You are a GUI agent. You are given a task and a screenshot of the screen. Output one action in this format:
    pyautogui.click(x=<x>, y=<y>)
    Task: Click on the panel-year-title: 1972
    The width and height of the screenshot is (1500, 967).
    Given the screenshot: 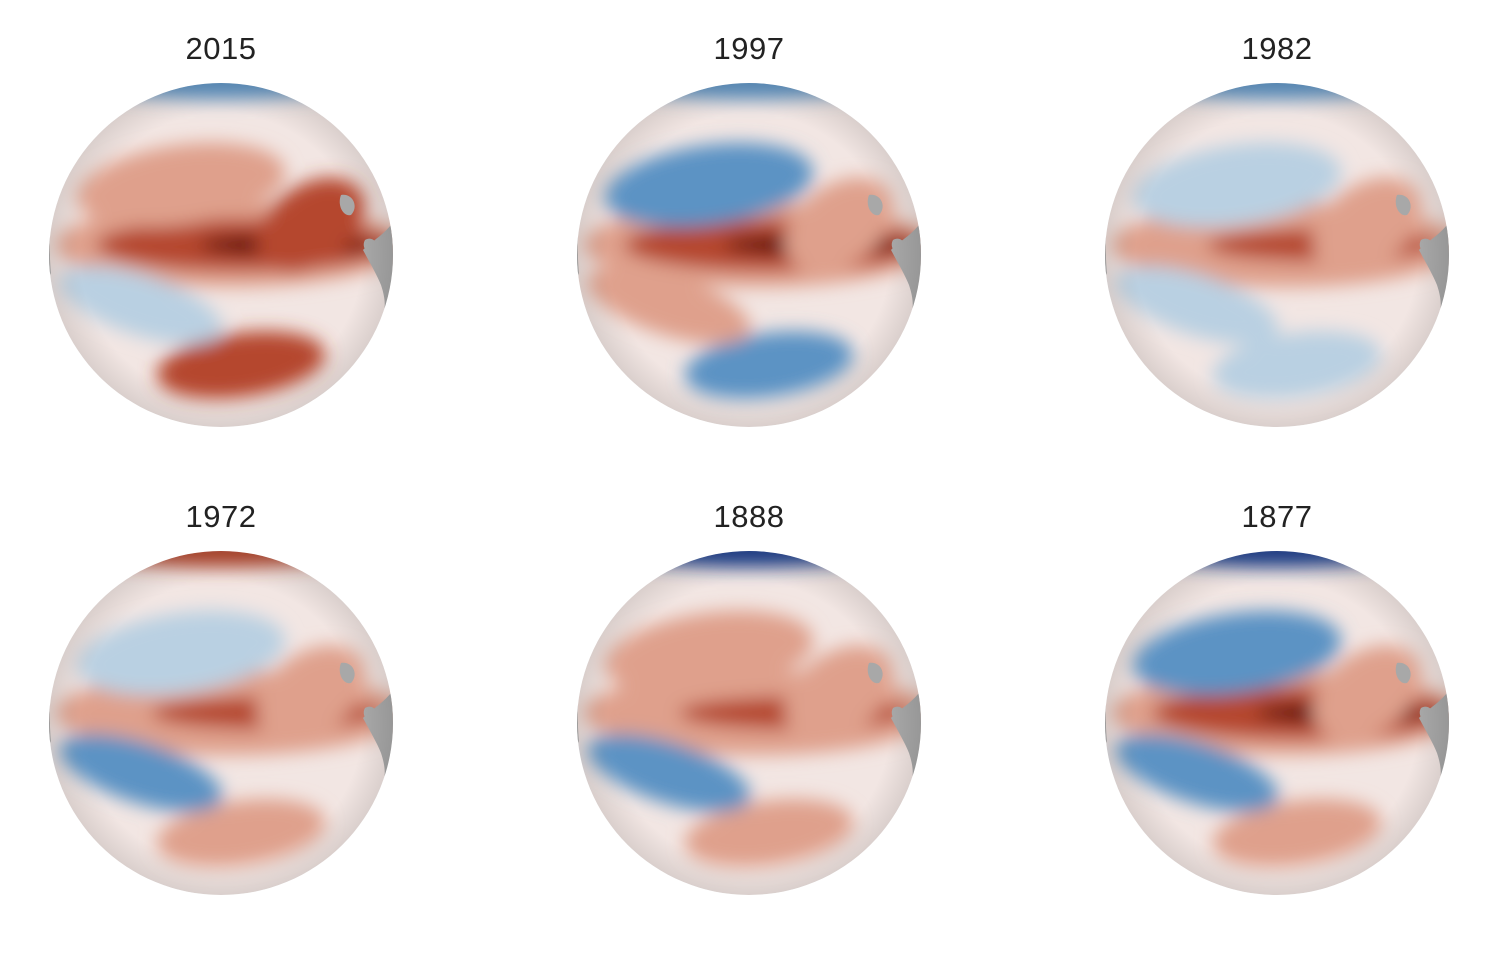 What is the action you would take?
    pyautogui.click(x=221, y=516)
    